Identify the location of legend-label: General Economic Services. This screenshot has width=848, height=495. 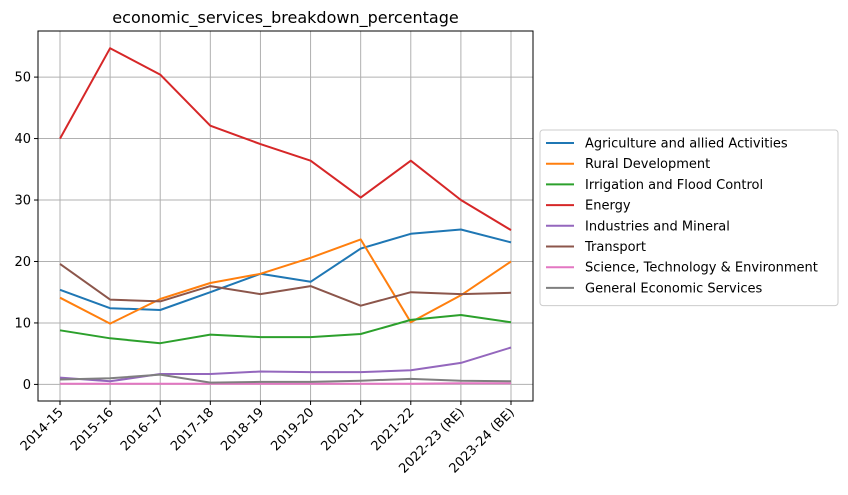
(673, 288).